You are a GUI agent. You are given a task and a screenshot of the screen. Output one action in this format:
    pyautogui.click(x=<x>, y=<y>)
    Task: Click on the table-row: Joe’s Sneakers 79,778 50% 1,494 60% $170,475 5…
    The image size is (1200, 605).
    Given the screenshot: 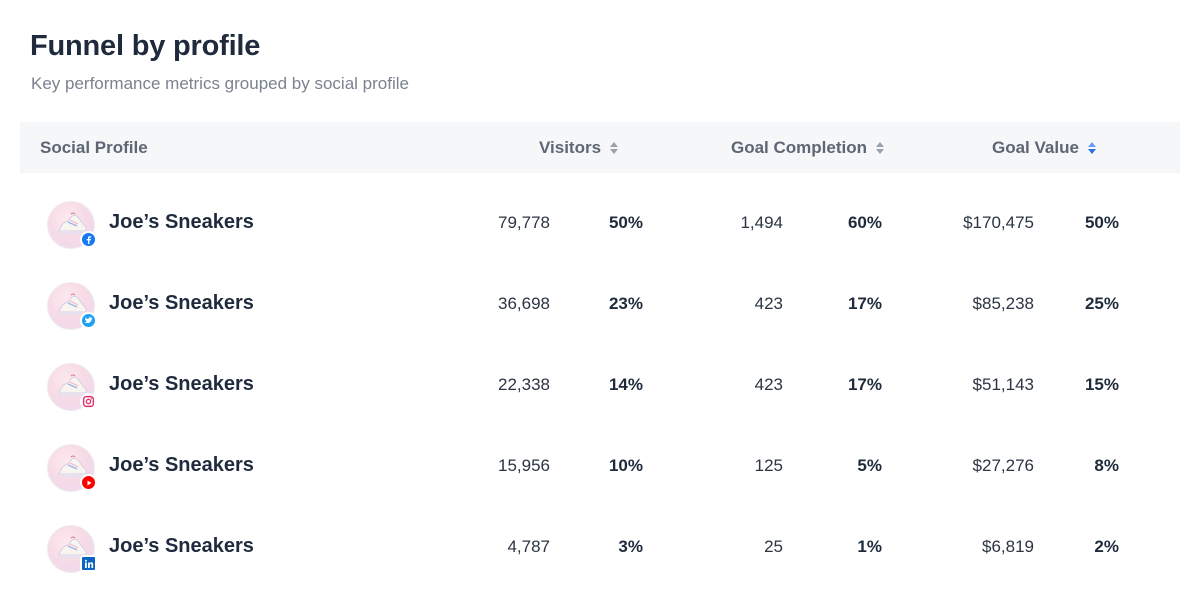 What is the action you would take?
    pyautogui.click(x=600, y=237)
    